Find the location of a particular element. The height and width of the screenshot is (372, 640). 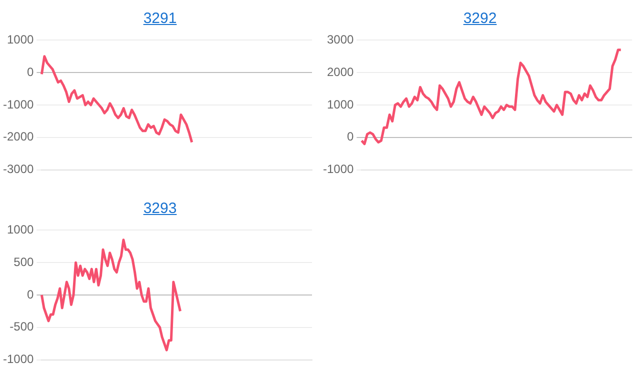

chart-title: 3293 is located at coordinates (160, 209).